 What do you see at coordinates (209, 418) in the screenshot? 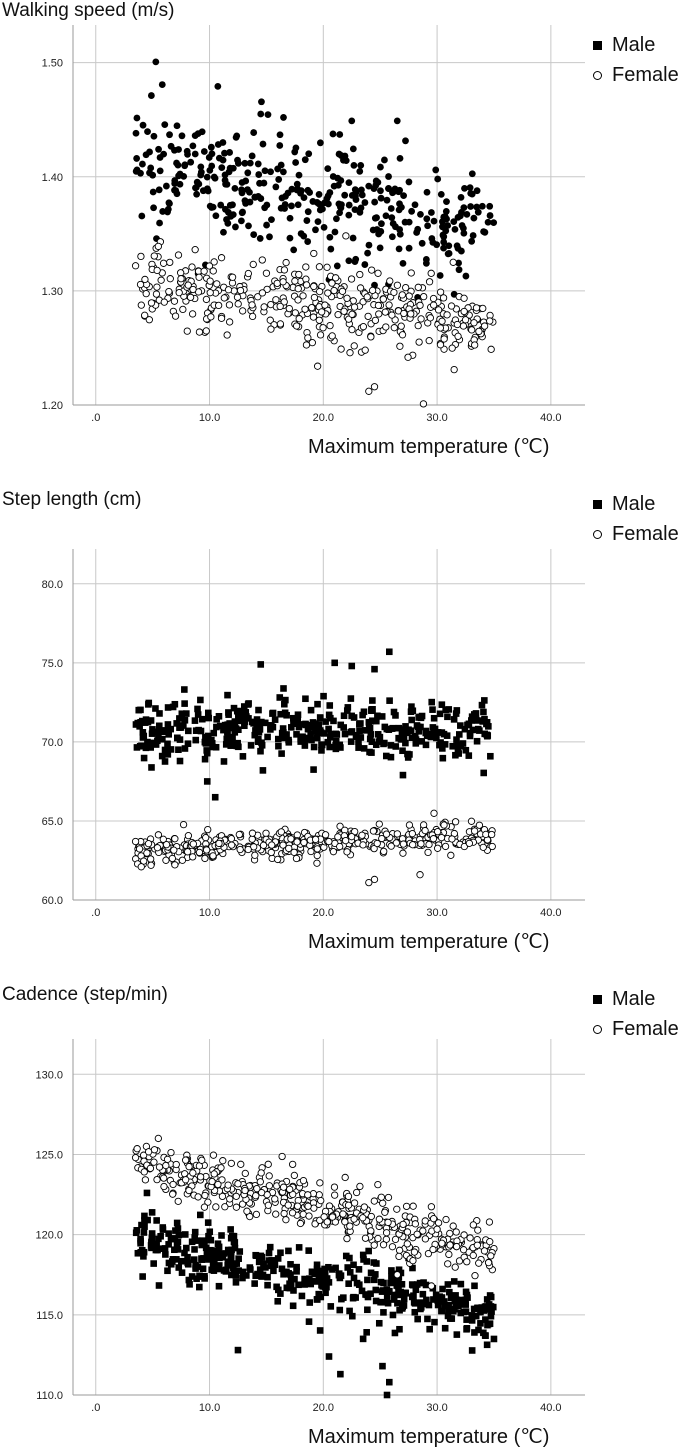
I see `x-tick-label: 10.0` at bounding box center [209, 418].